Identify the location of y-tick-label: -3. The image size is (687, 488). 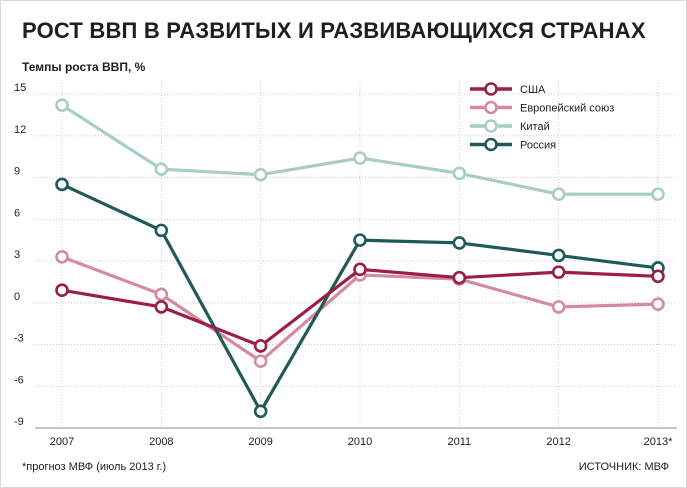
(19, 339).